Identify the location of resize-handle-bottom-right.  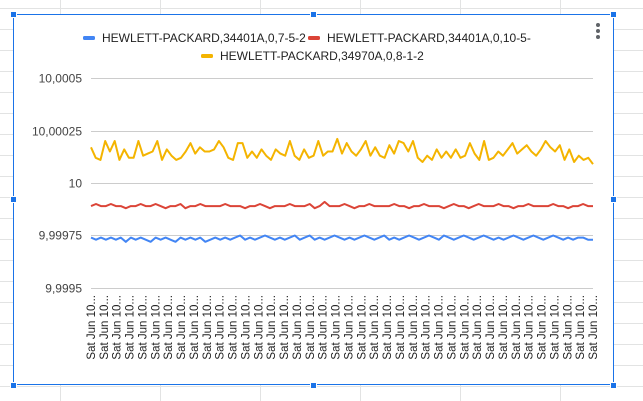
(613, 385).